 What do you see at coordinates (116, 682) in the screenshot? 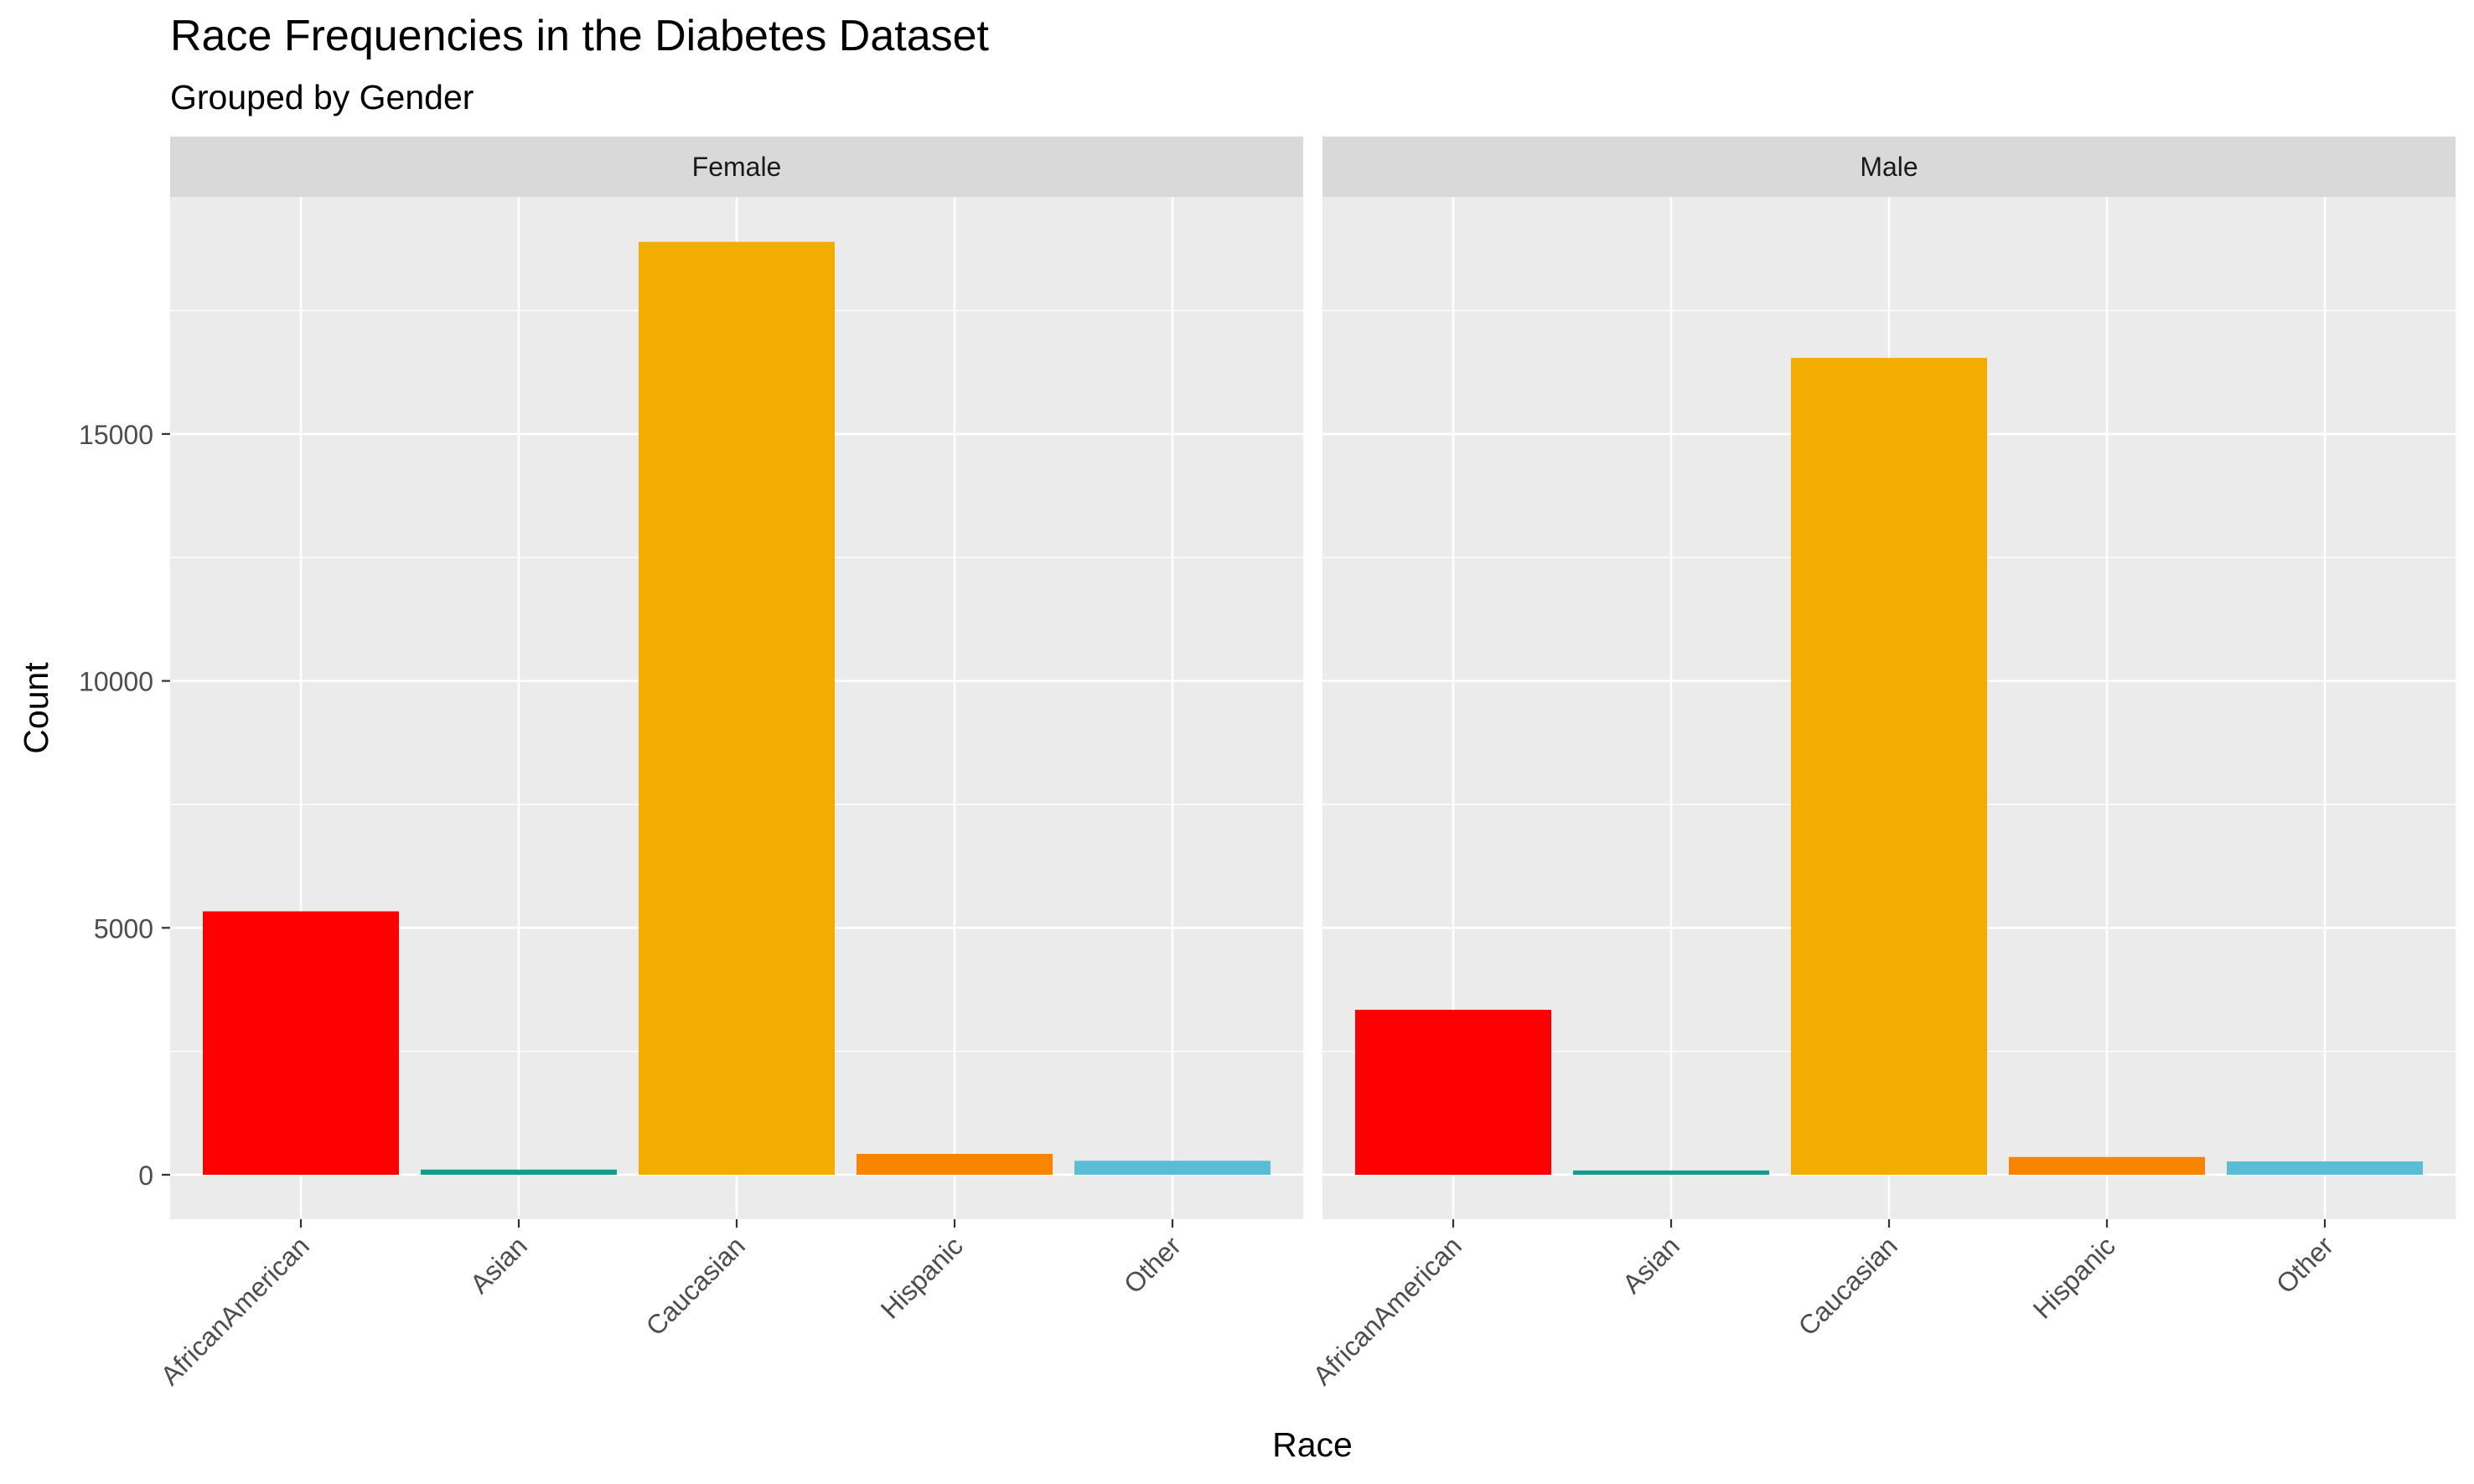
I see `y-tick-label: 10000` at bounding box center [116, 682].